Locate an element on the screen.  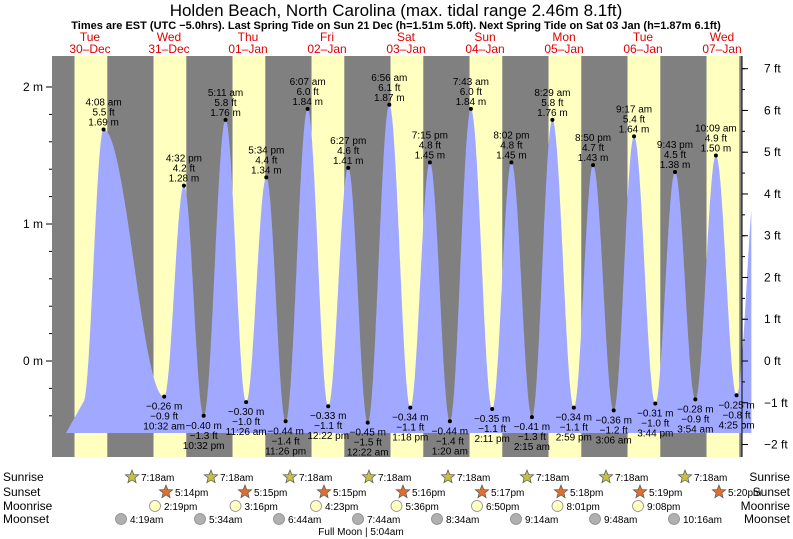
day-date-label: 01–Jan is located at coordinates (247, 49).